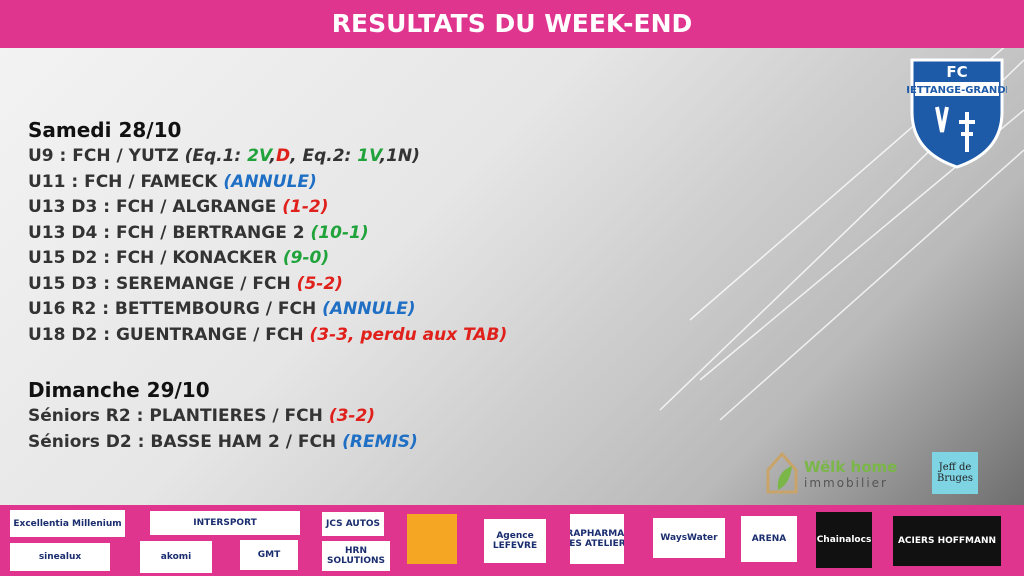 The image size is (1024, 576). I want to click on match-line: U16 R2 : BETTEMBOURG / FCH (ANNULE), so click(267, 310).